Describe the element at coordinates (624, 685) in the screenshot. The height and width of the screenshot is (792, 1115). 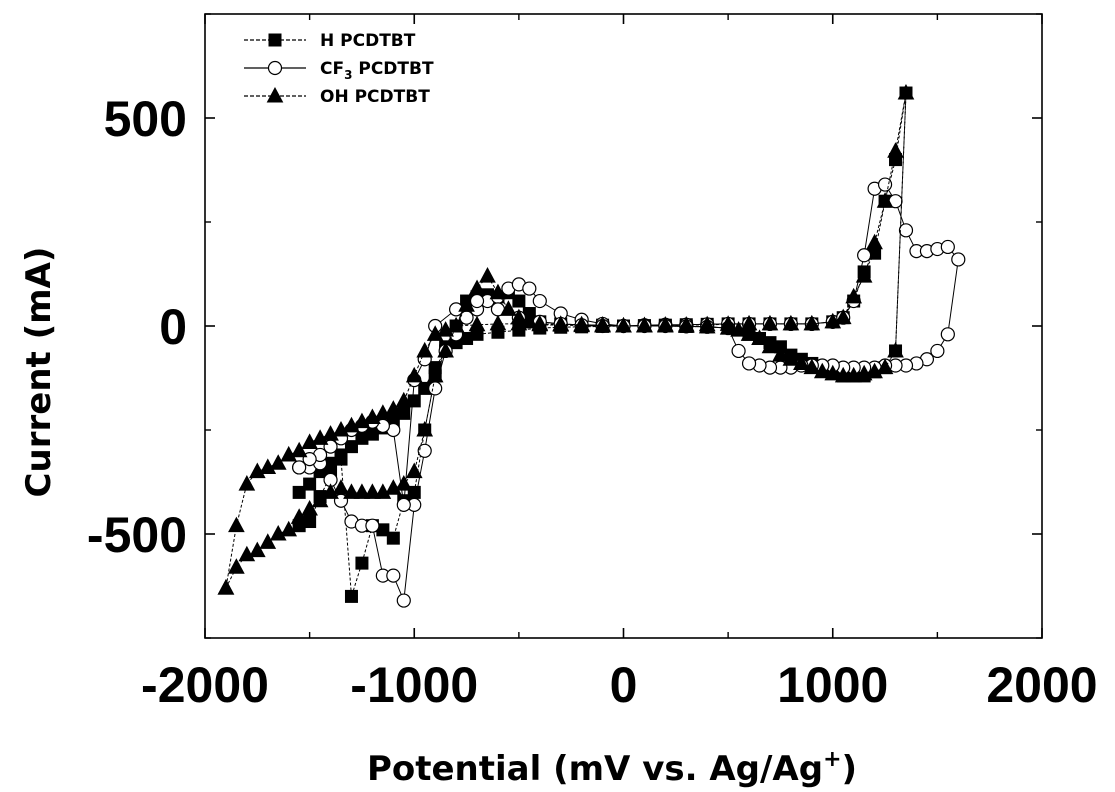
I see `x-tick-label: 0` at that location.